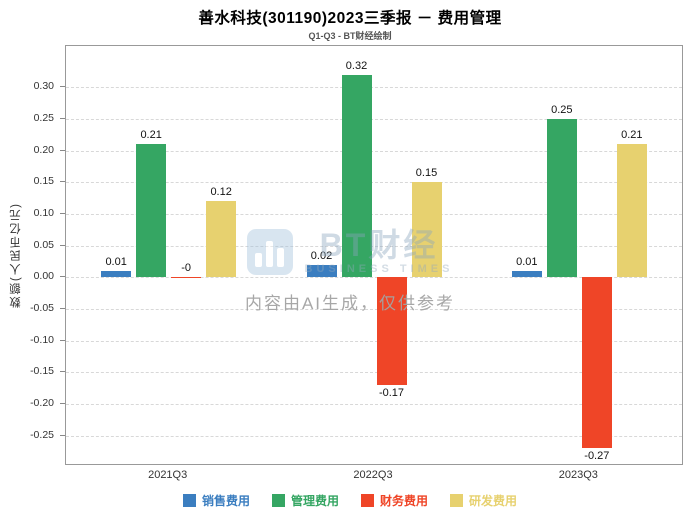 The width and height of the screenshot is (700, 524). Describe the element at coordinates (151, 211) in the screenshot. I see `bar-管理费用-2021Q3` at that location.